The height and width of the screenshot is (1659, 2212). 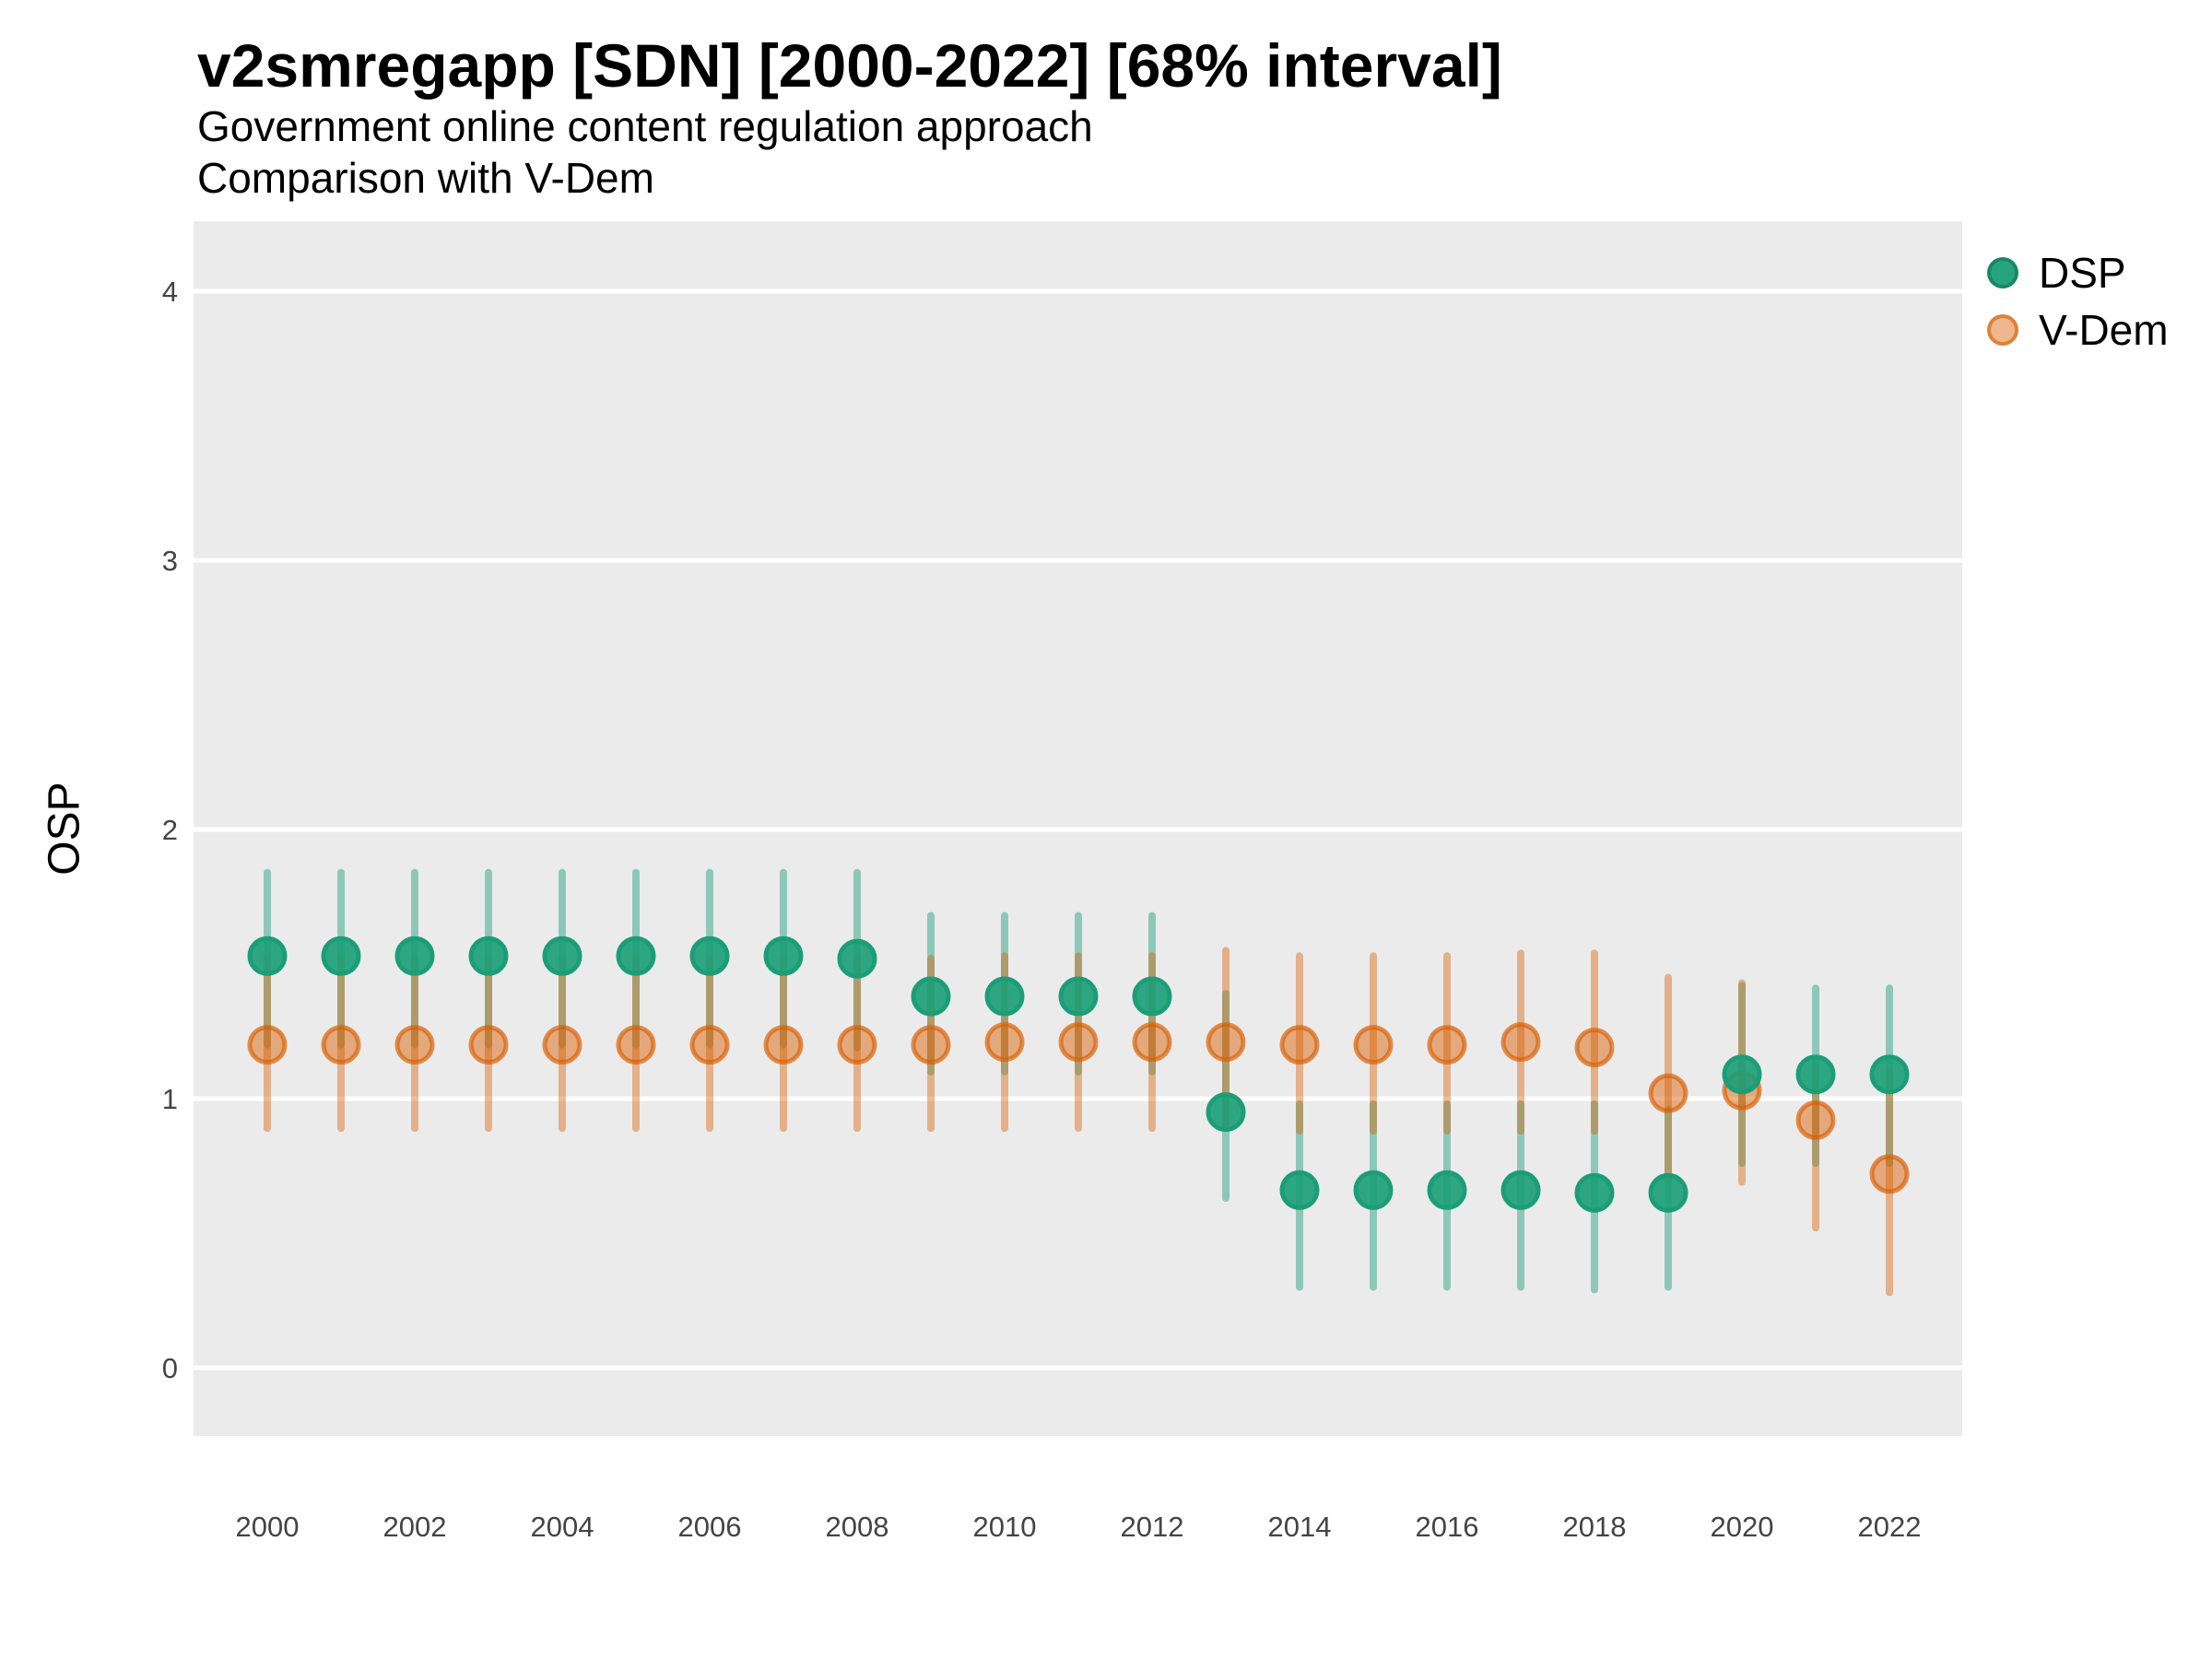 I want to click on vdem-point-2001, so click(x=341, y=1045).